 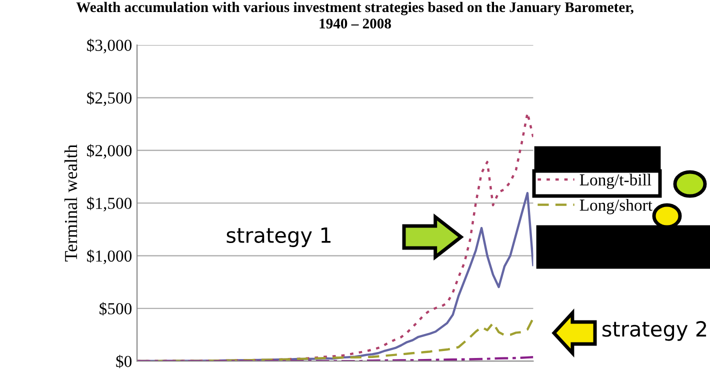 What do you see at coordinates (71, 203) in the screenshot?
I see `y-axis-title: Terminal wealth` at bounding box center [71, 203].